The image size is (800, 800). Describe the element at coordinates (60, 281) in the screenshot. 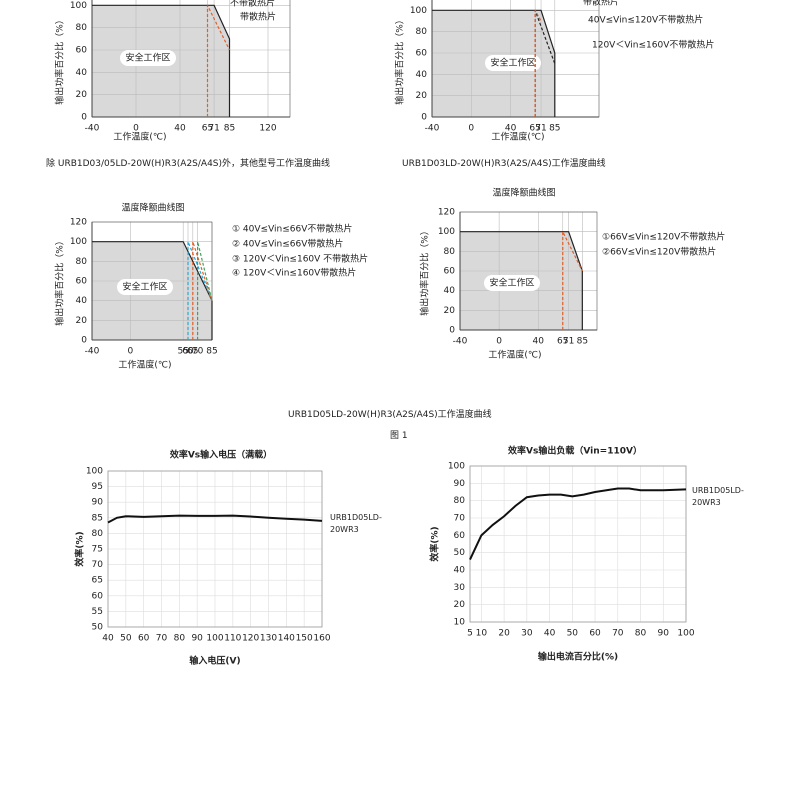

I see `y-axis-label: 输出功率百分比（%）` at that location.